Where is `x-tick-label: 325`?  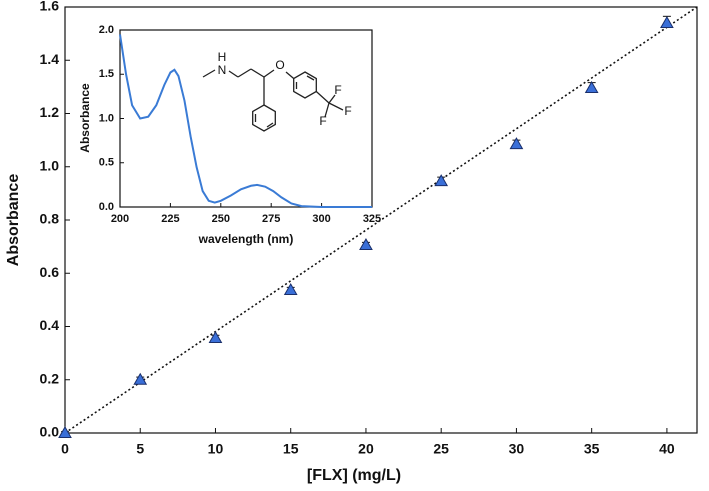
x-tick-label: 325 is located at coordinates (372, 219).